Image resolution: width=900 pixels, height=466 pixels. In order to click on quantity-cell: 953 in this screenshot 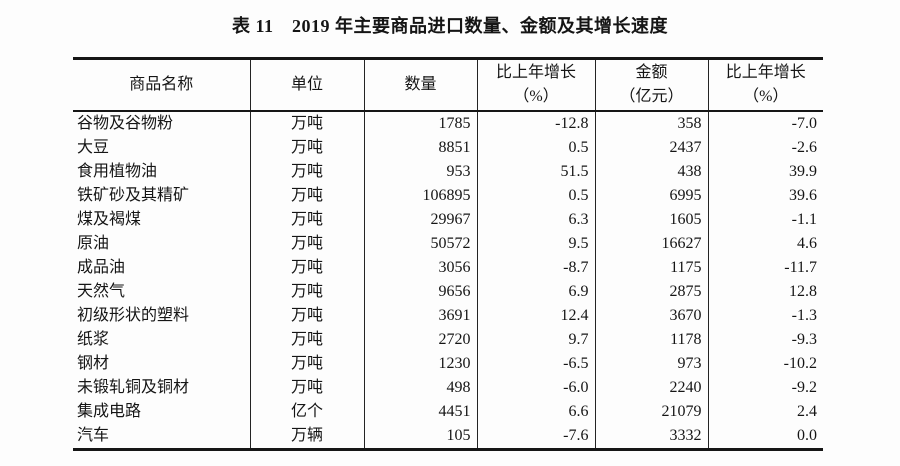, I will do `click(421, 172)`.